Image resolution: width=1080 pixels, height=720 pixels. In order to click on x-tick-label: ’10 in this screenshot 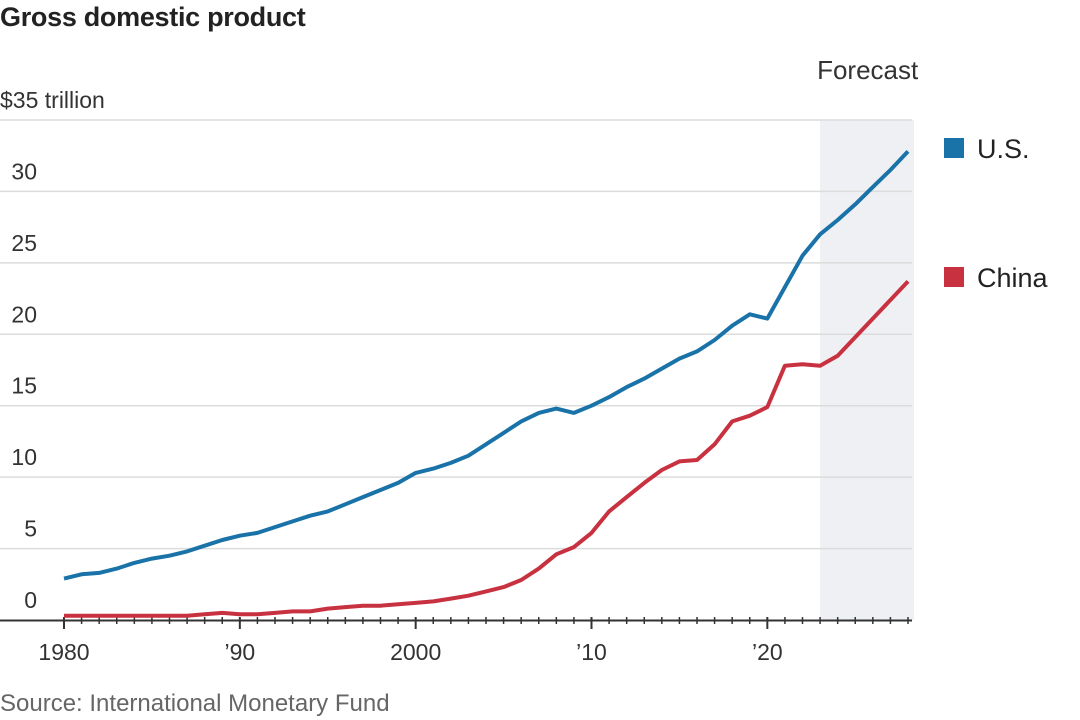, I will do `click(591, 652)`.